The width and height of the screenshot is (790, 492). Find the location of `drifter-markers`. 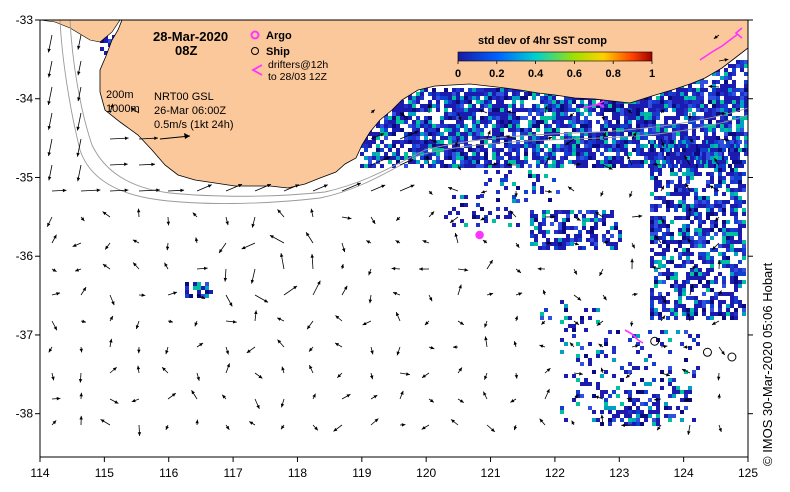

drifter-markers is located at coordinates (669, 67).